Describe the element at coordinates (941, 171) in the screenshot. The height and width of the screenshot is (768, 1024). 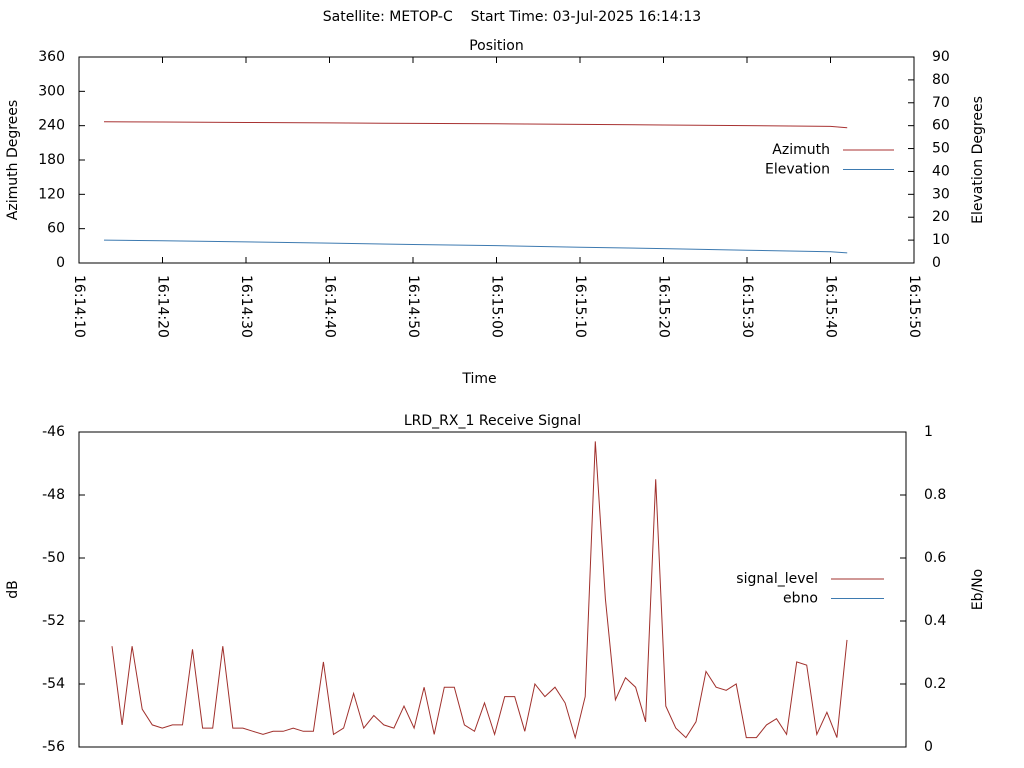
I see `y2-tick-label: 40` at that location.